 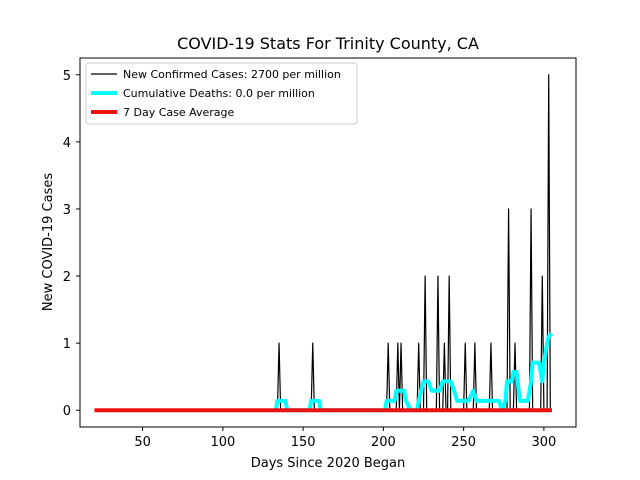 I want to click on y-tick-label: 2, so click(x=67, y=277).